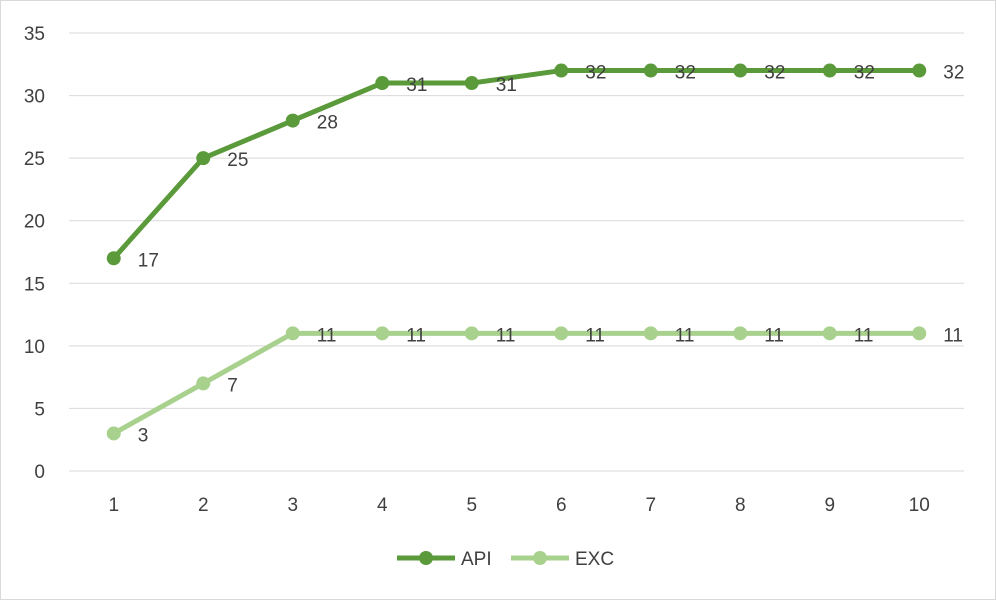  I want to click on legend: API EXC, so click(505, 559).